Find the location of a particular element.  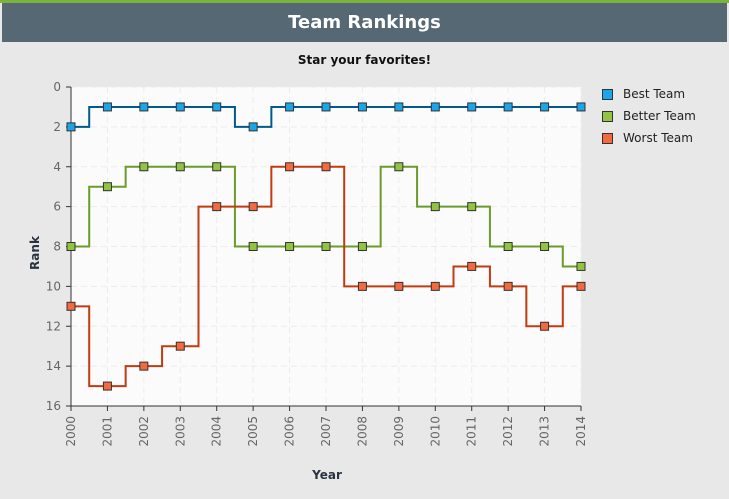

y-tick-label: 16 is located at coordinates (53, 406).